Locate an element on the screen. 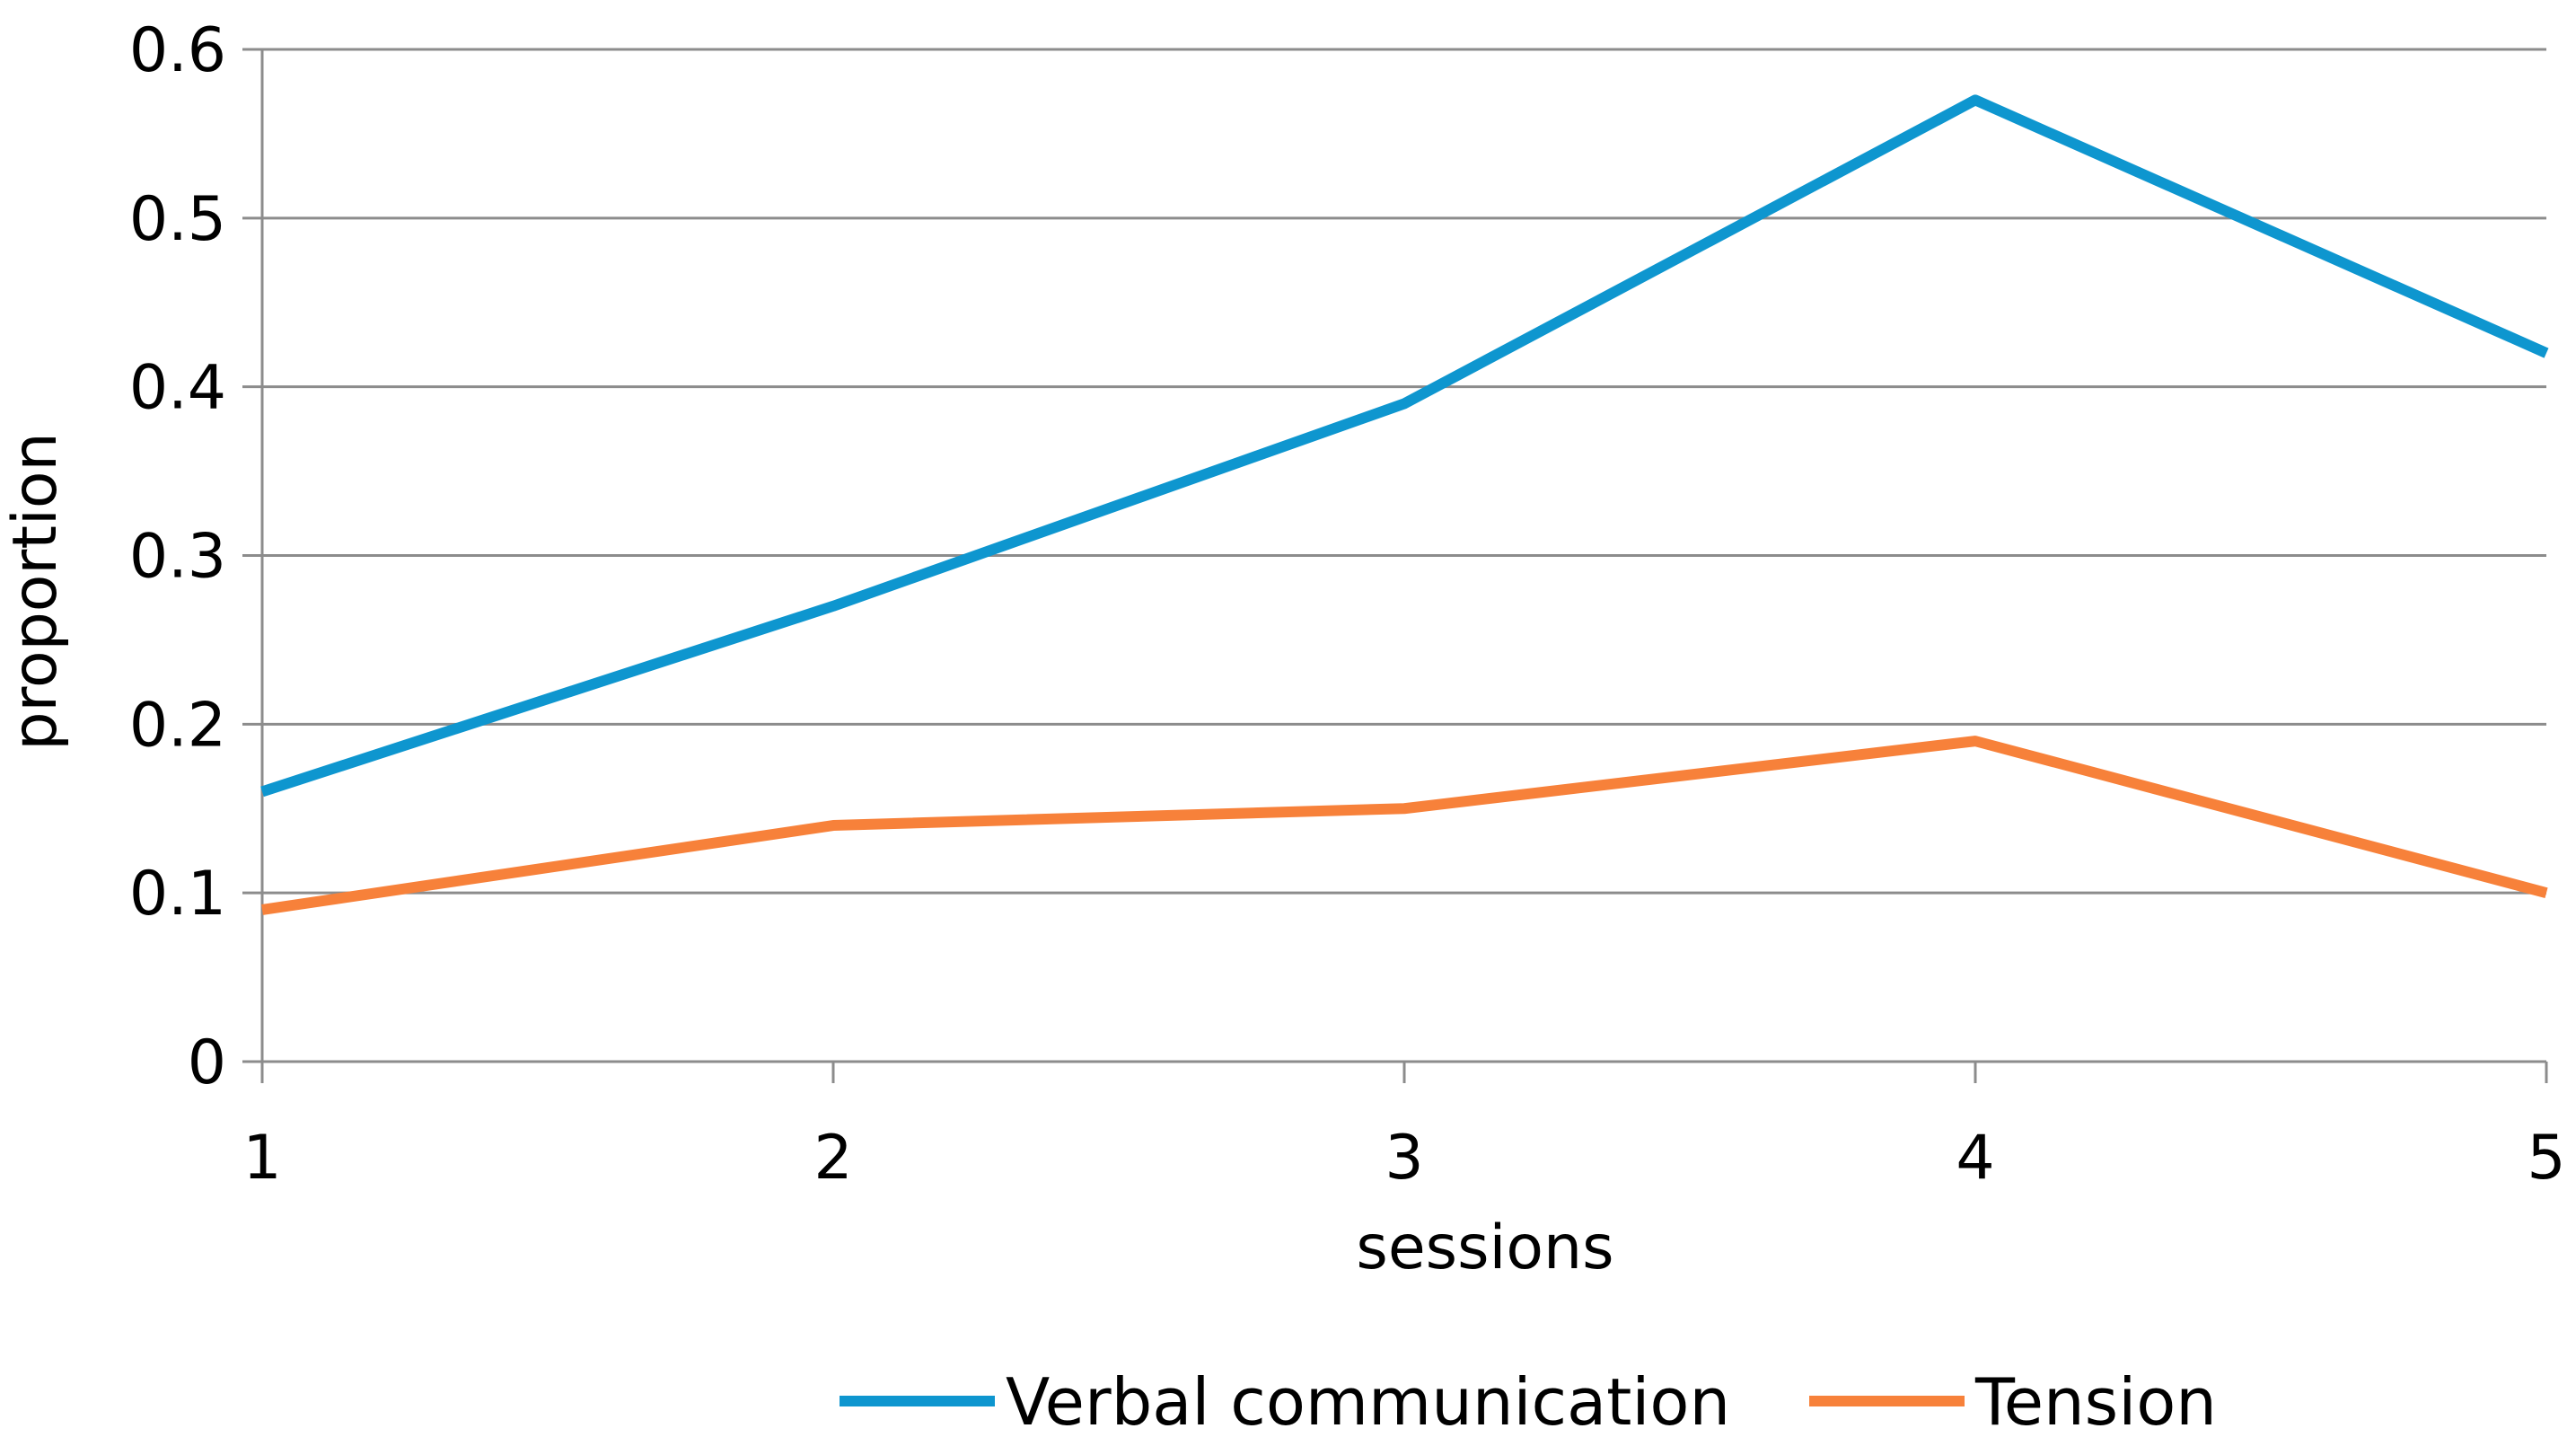 This screenshot has height=1446, width=2576. y-tick-label: 0.5 is located at coordinates (178, 219).